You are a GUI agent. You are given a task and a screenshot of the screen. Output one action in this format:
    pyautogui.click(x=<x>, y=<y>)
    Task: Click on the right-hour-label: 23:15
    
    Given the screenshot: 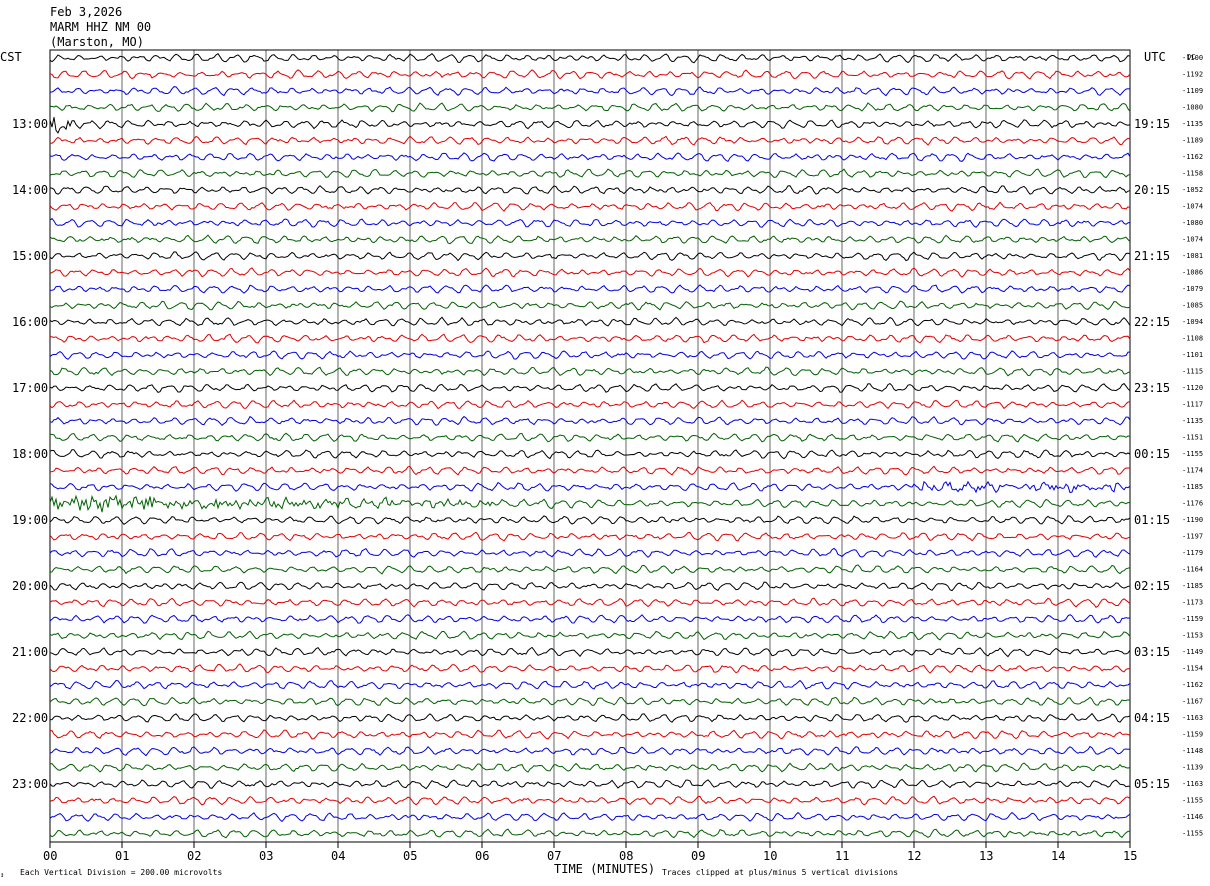 What is the action you would take?
    pyautogui.click(x=1152, y=388)
    